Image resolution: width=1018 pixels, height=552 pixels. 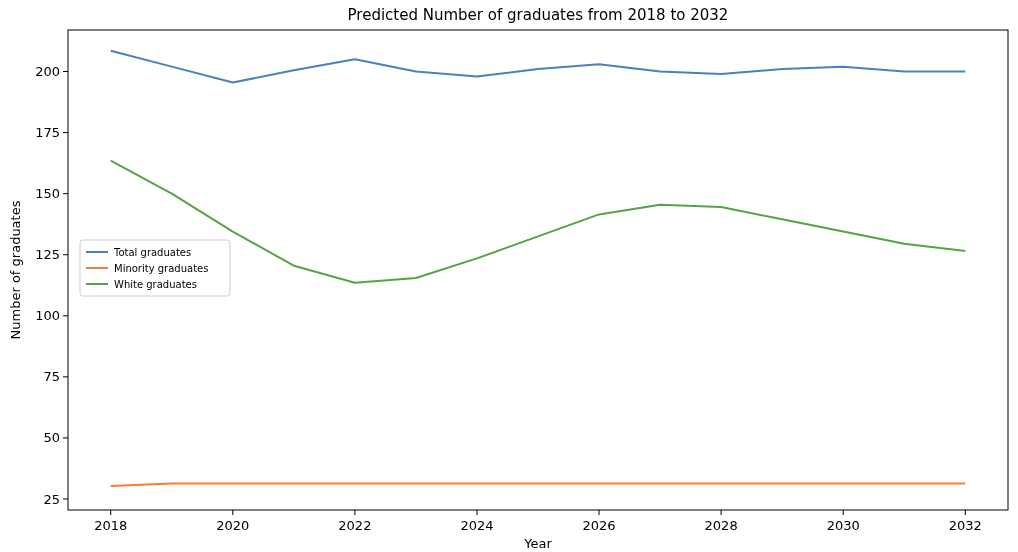 What do you see at coordinates (47, 316) in the screenshot?
I see `y-tick-label: 100` at bounding box center [47, 316].